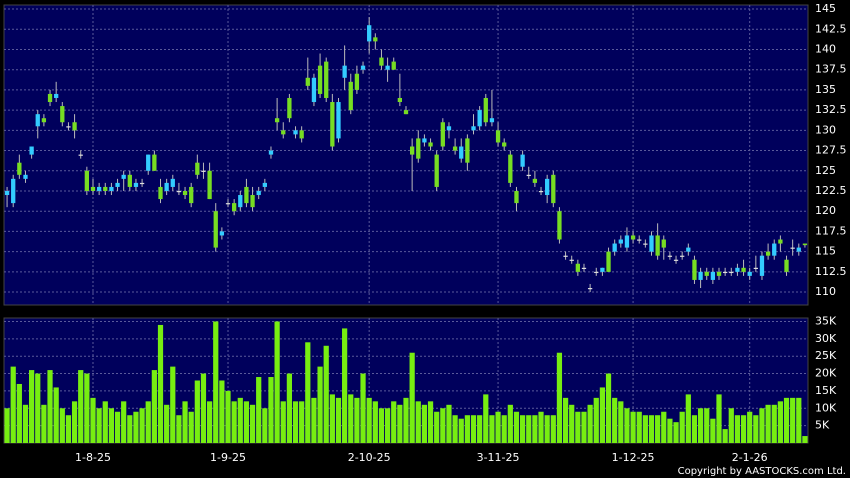  What do you see at coordinates (826, 338) in the screenshot?
I see `y-tick-label: 30K` at bounding box center [826, 338].